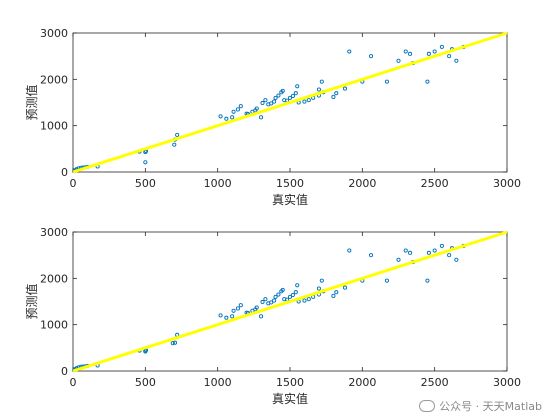  I want to click on watermark-text: 公众号 · 天天Matlab, so click(490, 406).